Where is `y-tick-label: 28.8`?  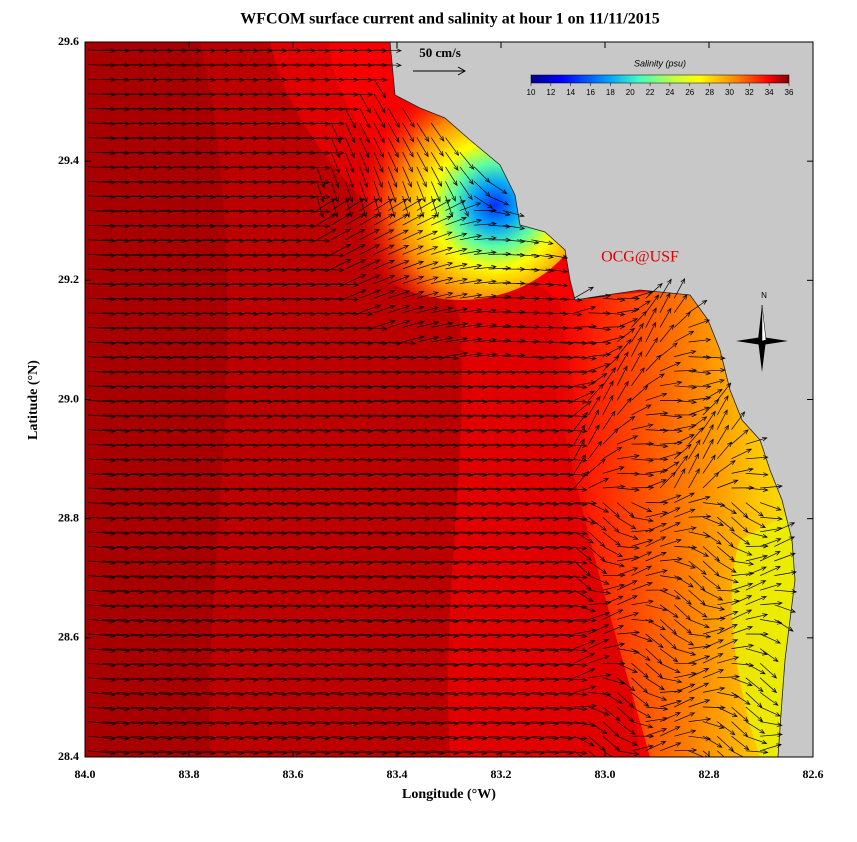
y-tick-label: 28.8 is located at coordinates (68, 517).